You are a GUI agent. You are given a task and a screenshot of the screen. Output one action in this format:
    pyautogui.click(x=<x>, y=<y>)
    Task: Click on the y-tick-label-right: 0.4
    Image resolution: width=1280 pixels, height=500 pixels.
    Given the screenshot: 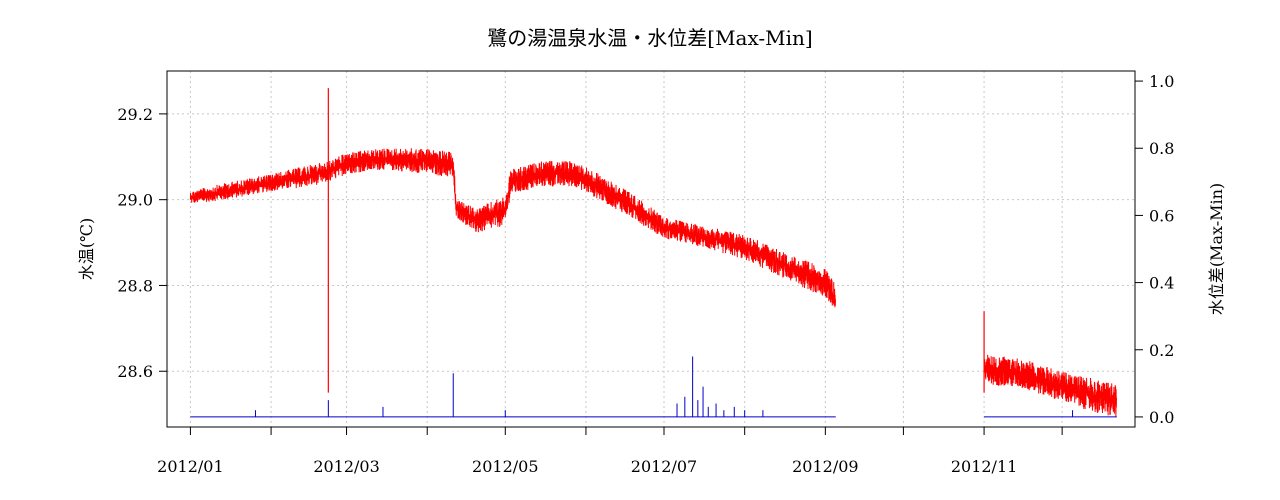 What is the action you would take?
    pyautogui.click(x=1161, y=283)
    